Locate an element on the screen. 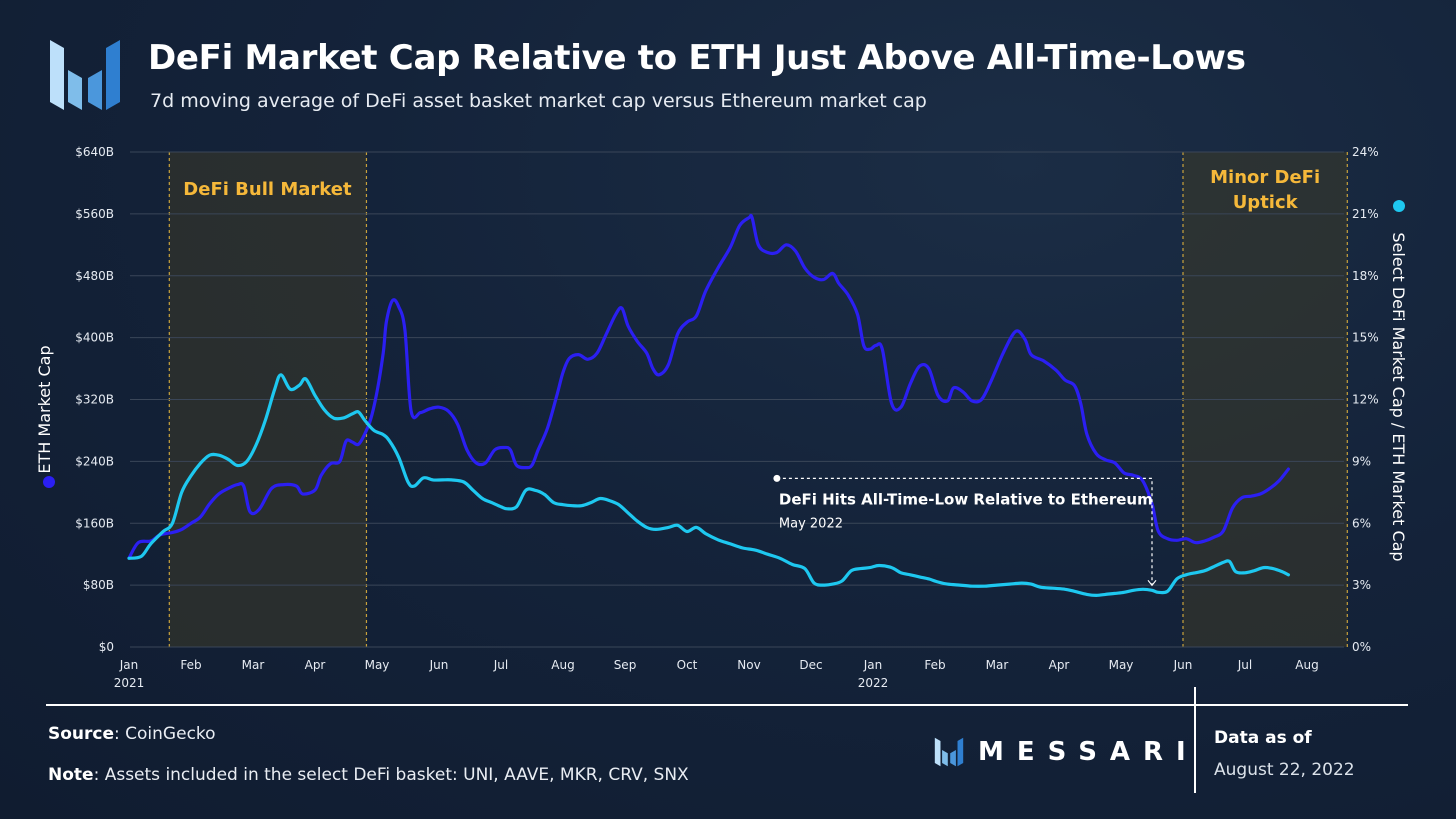  shaded-region-label-1-0: Minor DeFi is located at coordinates (1265, 177).